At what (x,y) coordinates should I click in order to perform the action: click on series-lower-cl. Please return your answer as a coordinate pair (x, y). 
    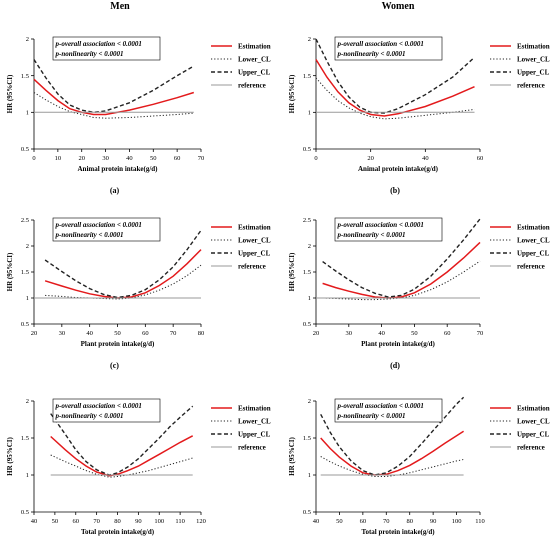
    Looking at the image, I should click on (401, 280).